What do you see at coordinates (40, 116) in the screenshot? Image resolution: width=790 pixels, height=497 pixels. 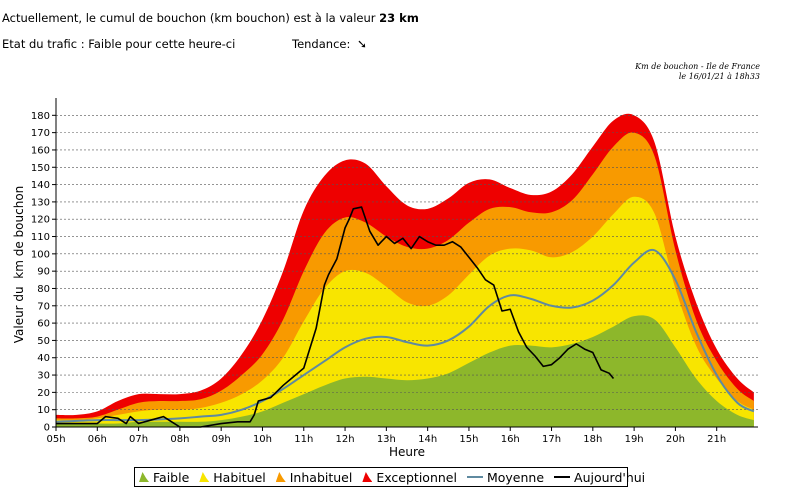 I see `y-tick-label: 180` at bounding box center [40, 116].